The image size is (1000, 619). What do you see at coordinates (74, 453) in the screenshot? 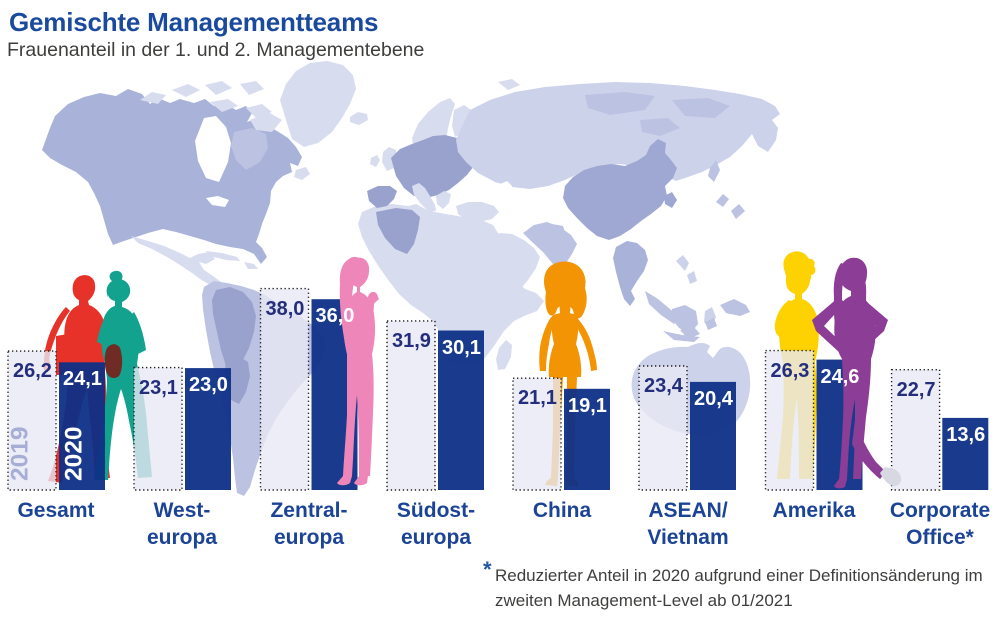
I see `svg-text: 2020` at bounding box center [74, 453].